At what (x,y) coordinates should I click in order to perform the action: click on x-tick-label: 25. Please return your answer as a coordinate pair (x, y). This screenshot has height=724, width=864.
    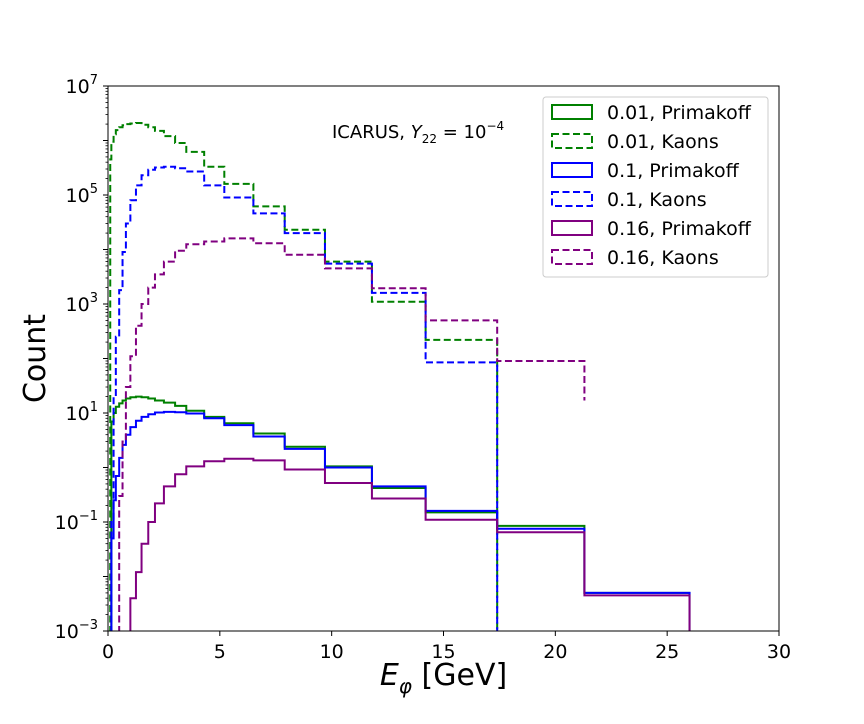
    Looking at the image, I should click on (667, 652).